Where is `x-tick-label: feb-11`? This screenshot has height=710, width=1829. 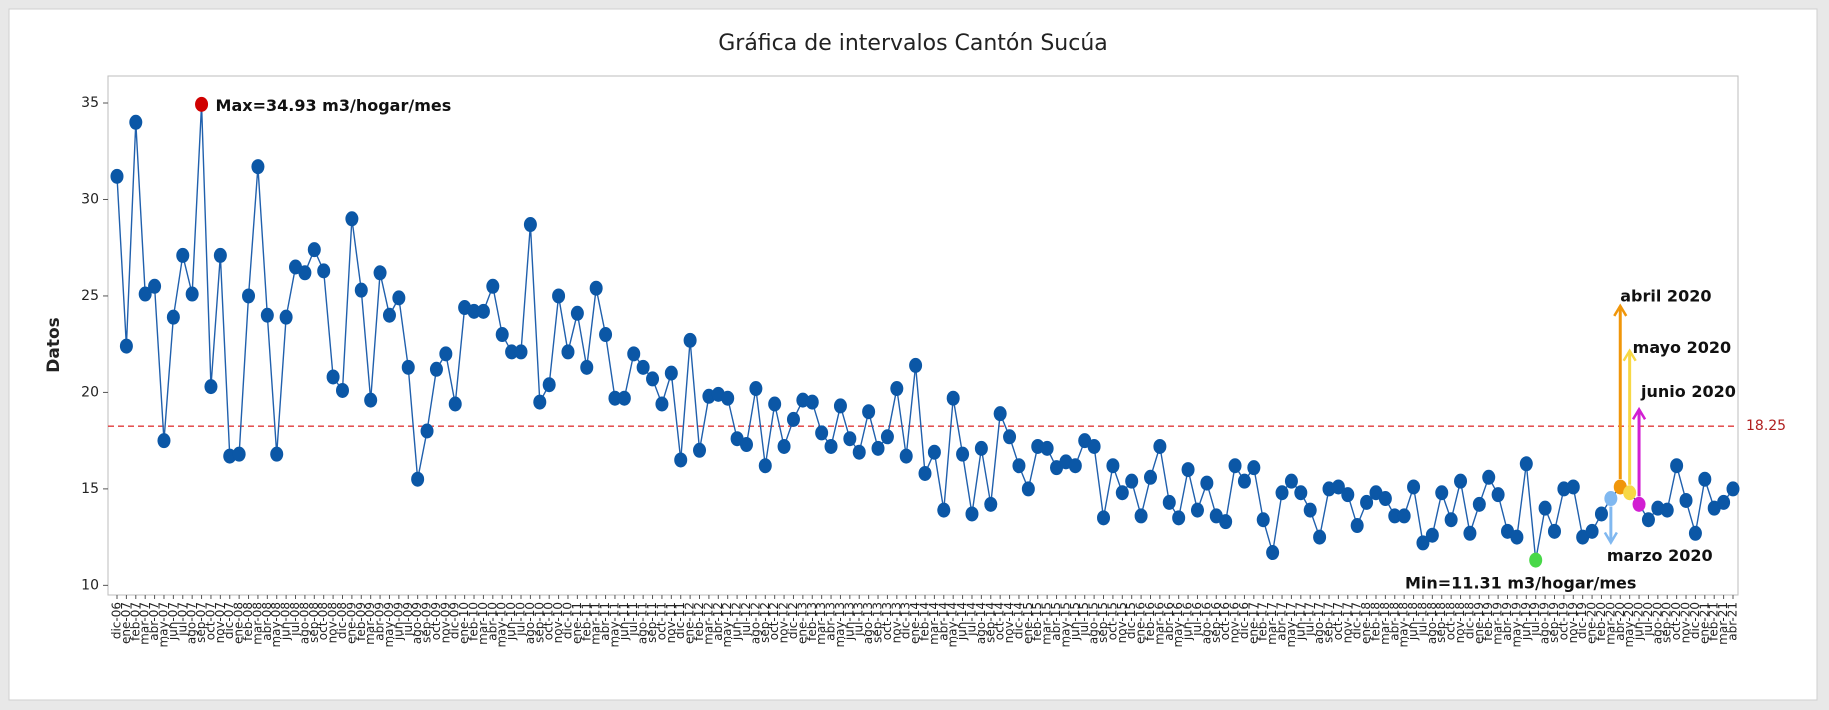
x-tick-label: feb-11 is located at coordinates (586, 621).